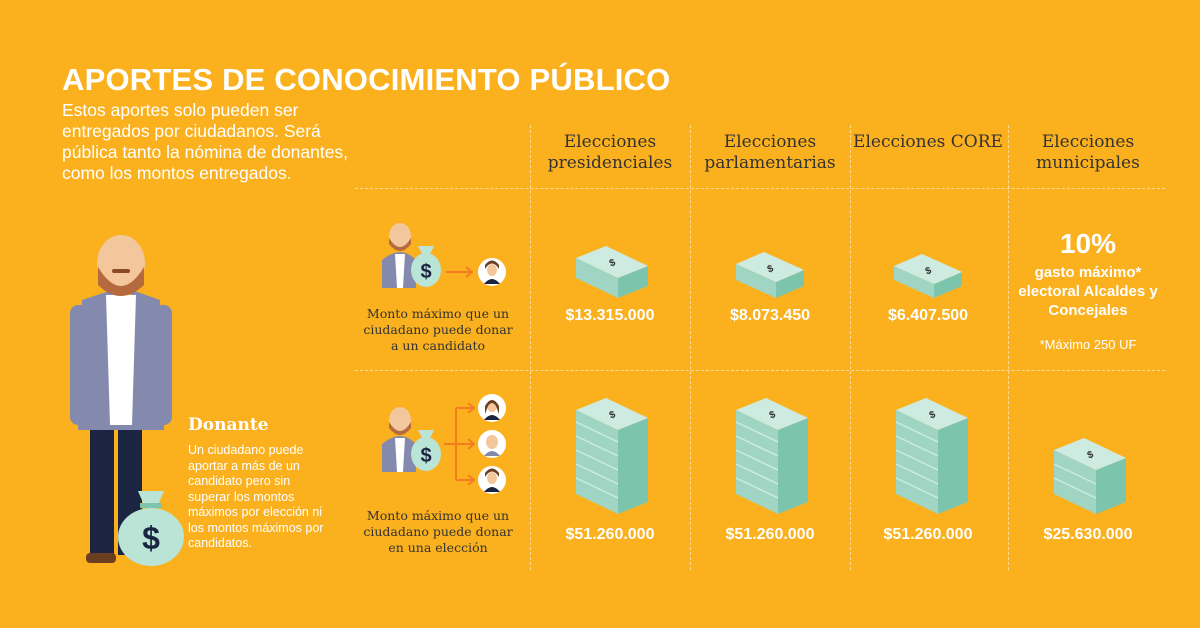 The height and width of the screenshot is (628, 1200). I want to click on column-header-presidenciales: Elecciones presidenciales, so click(610, 152).